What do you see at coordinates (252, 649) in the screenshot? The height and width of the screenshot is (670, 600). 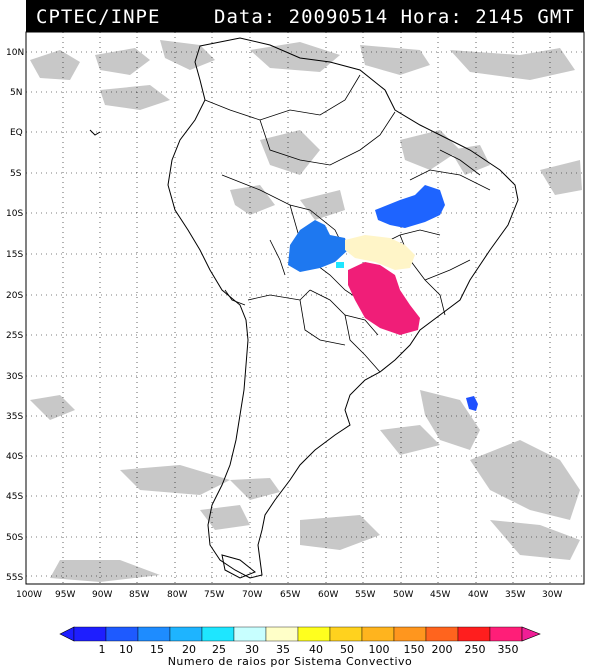 I see `legend-tick: 30` at bounding box center [252, 649].